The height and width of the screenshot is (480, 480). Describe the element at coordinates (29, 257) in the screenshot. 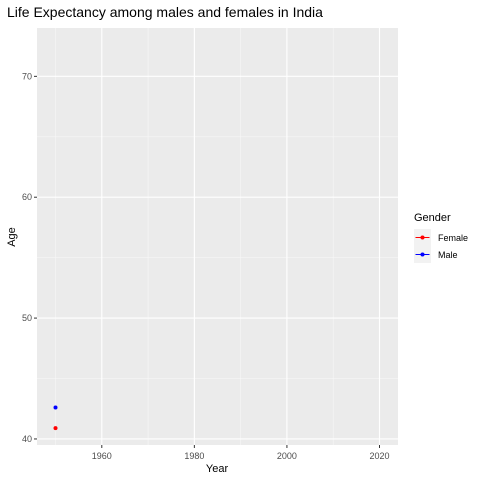

I see `y-axis-ticks: 40 50 60 70` at that location.